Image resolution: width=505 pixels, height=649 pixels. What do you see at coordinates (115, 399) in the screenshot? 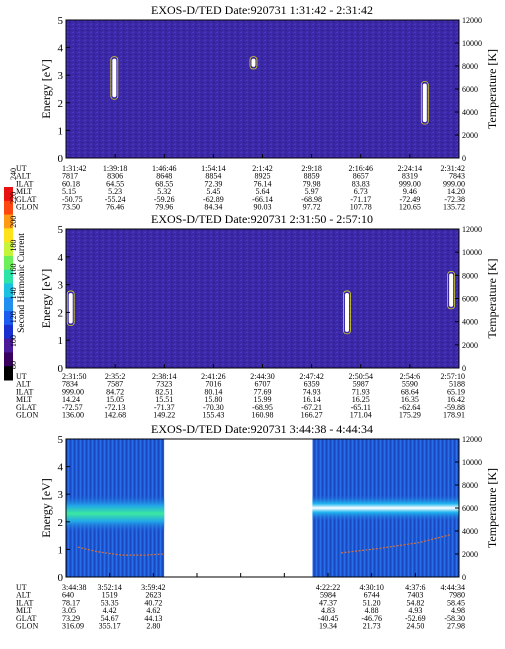
I see `ephemeris-cell: 15.05` at bounding box center [115, 399].